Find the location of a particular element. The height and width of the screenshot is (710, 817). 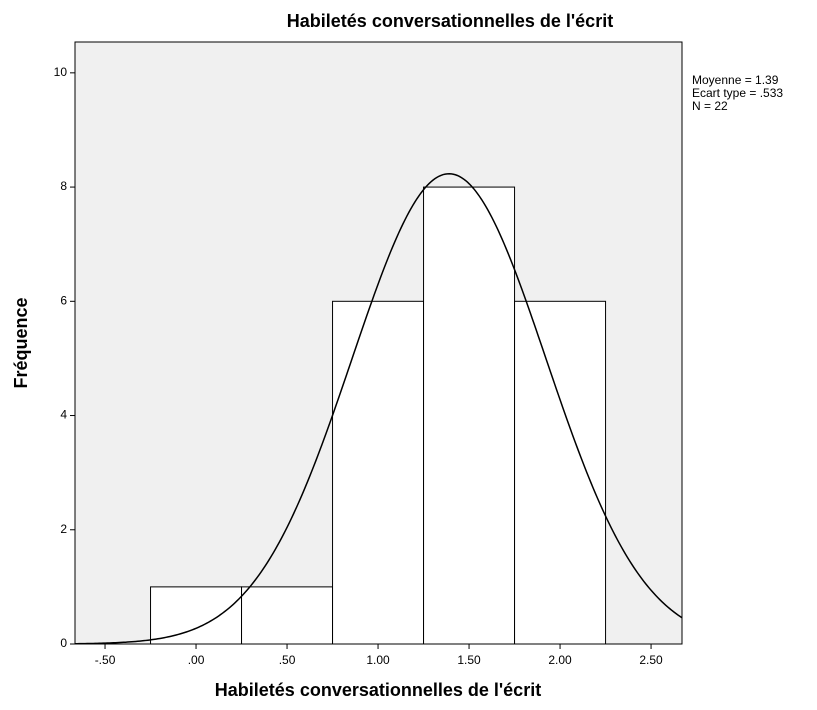

y-tick-label: 0 is located at coordinates (63, 643).